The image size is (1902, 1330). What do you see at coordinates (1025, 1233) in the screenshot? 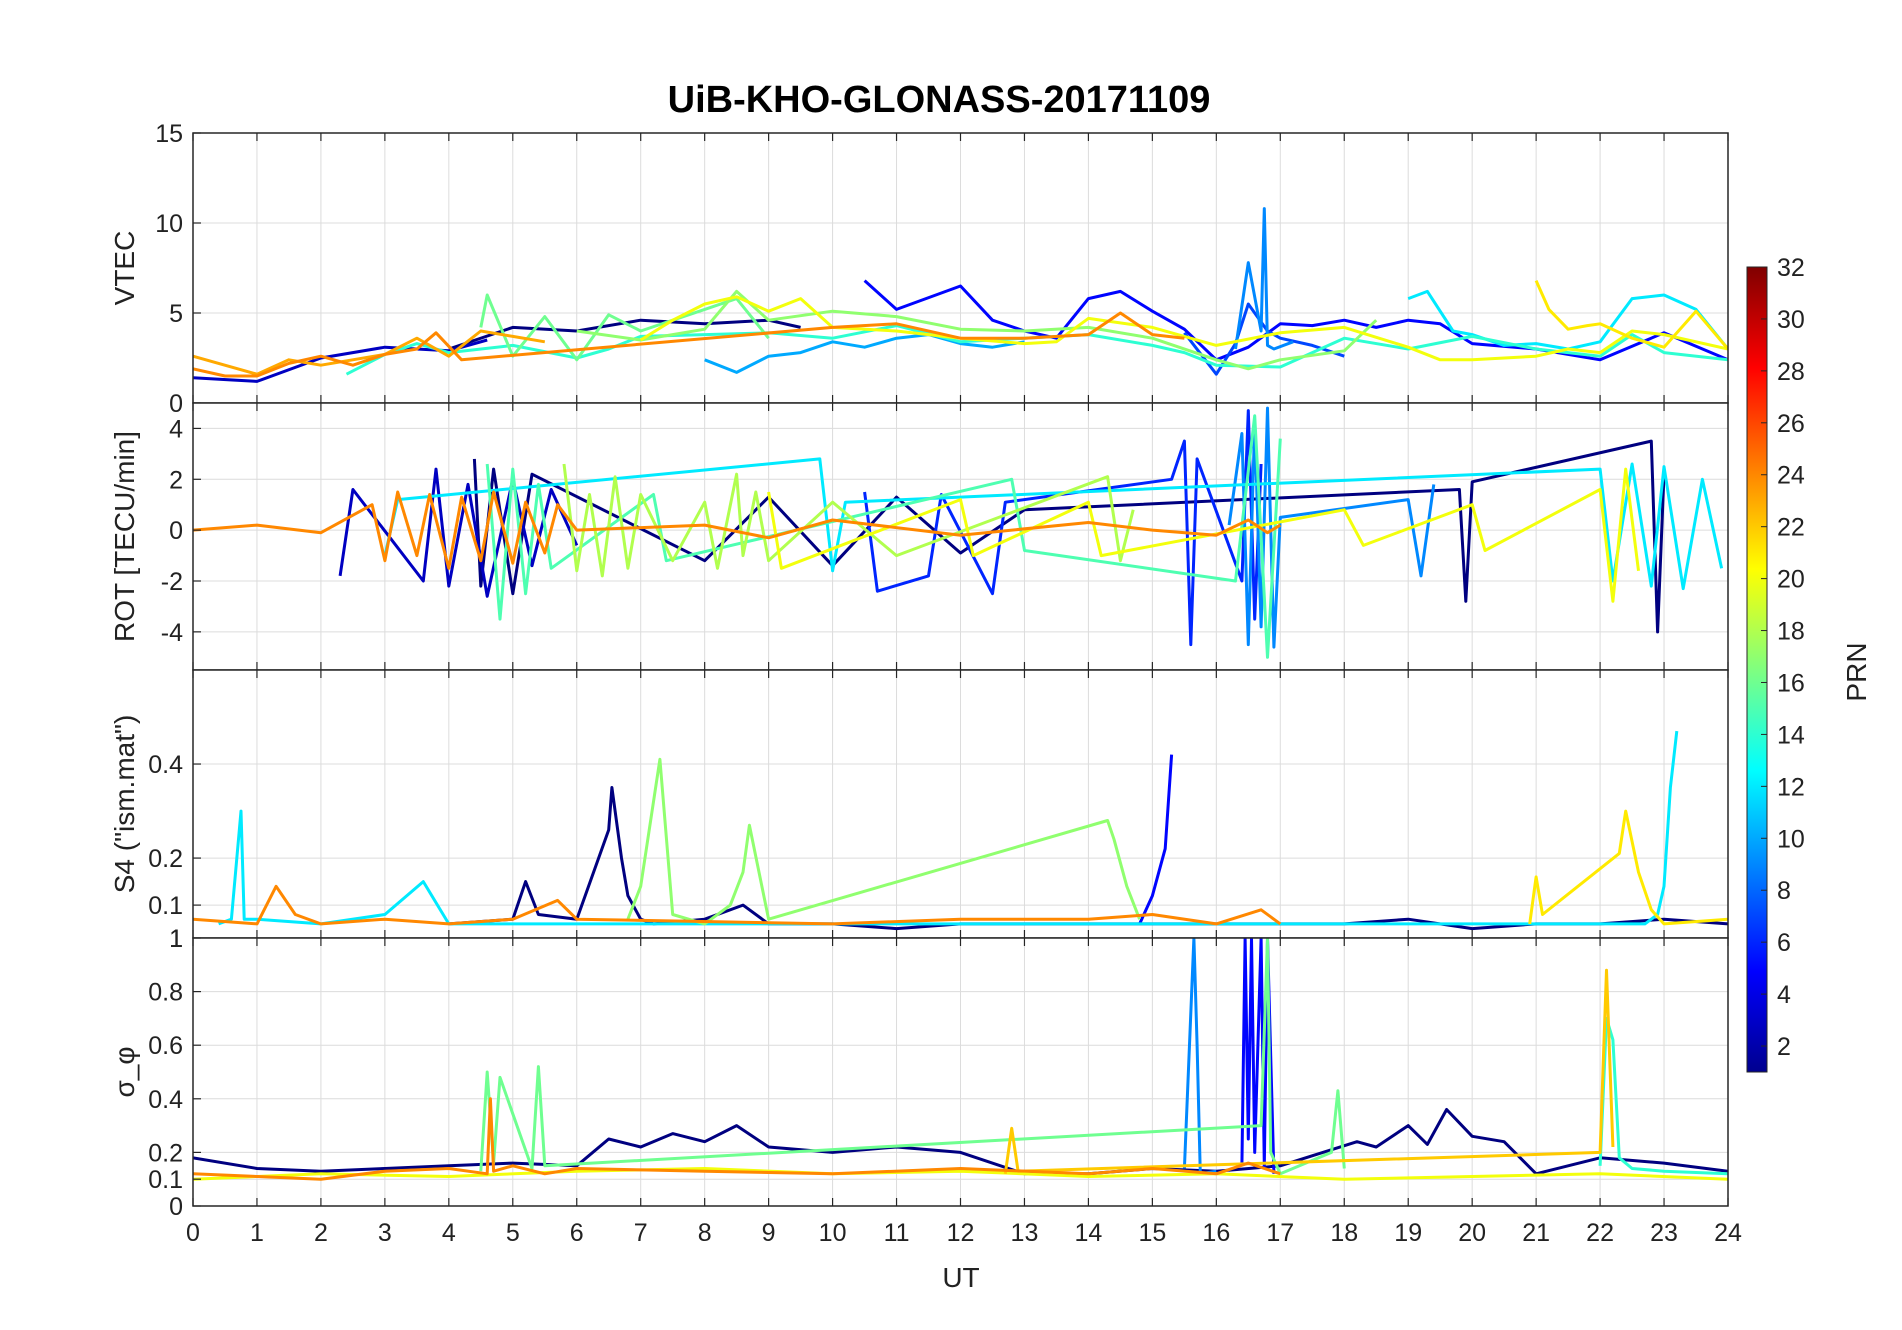
I see `x-tick-label: 13` at bounding box center [1025, 1233].